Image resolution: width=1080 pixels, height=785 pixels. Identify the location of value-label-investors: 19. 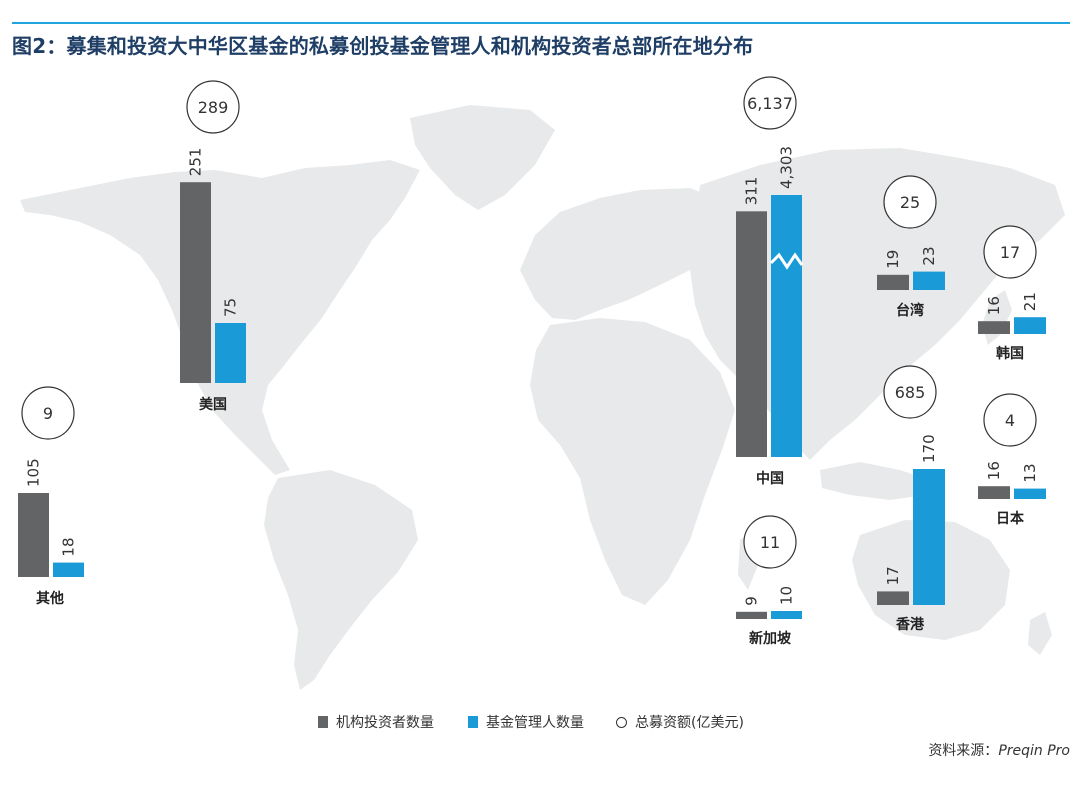
(893, 259).